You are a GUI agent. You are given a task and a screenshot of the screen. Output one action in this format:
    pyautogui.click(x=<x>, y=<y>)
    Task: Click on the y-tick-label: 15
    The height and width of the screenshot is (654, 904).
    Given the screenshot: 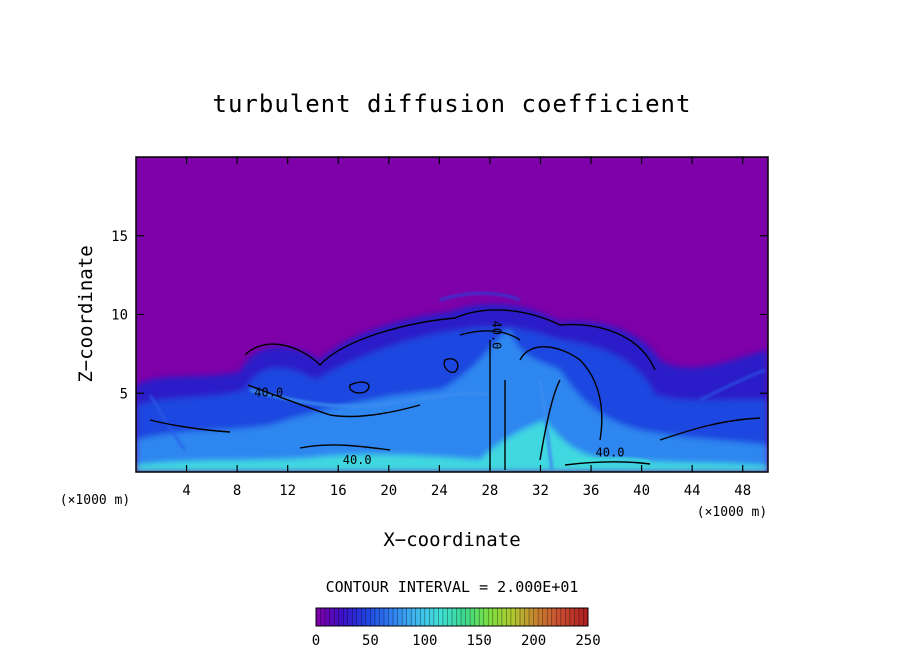 What is the action you would take?
    pyautogui.click(x=119, y=237)
    